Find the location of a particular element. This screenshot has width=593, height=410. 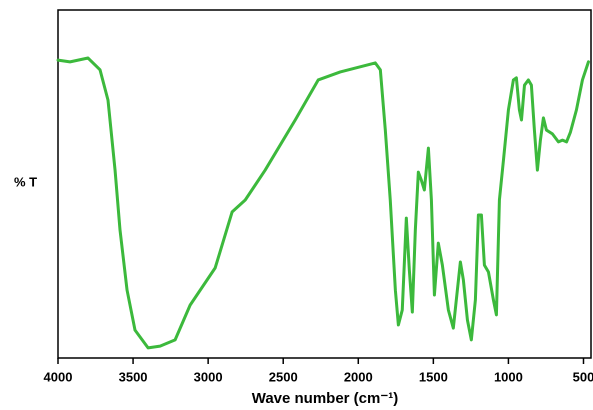

x-tick-label: 2500 is located at coordinates (283, 376).